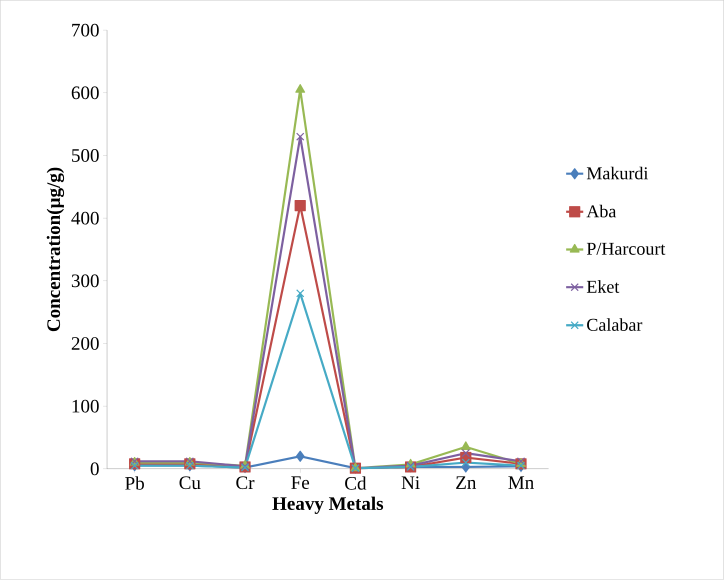 Image resolution: width=724 pixels, height=580 pixels. Describe the element at coordinates (617, 173) in the screenshot. I see `legend-label: Makurdi` at that location.